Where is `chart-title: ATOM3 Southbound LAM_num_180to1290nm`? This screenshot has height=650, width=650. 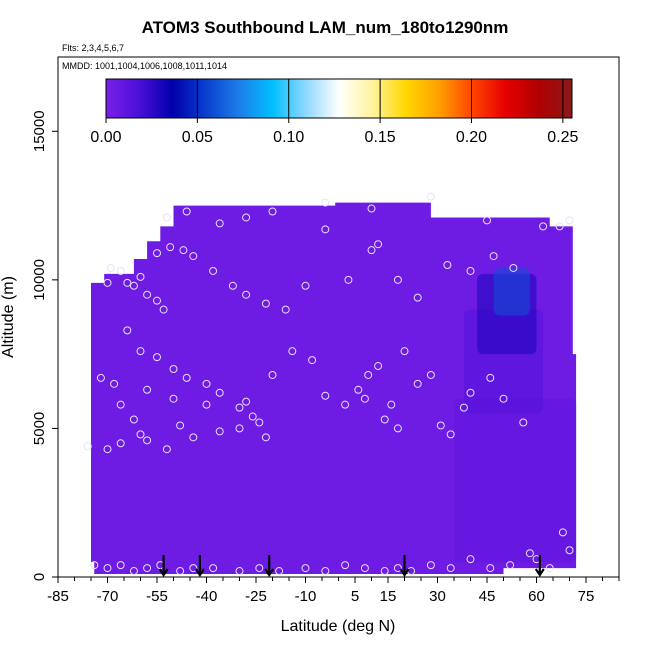
chart-title: ATOM3 Southbound LAM_num_180to1290nm is located at coordinates (325, 27).